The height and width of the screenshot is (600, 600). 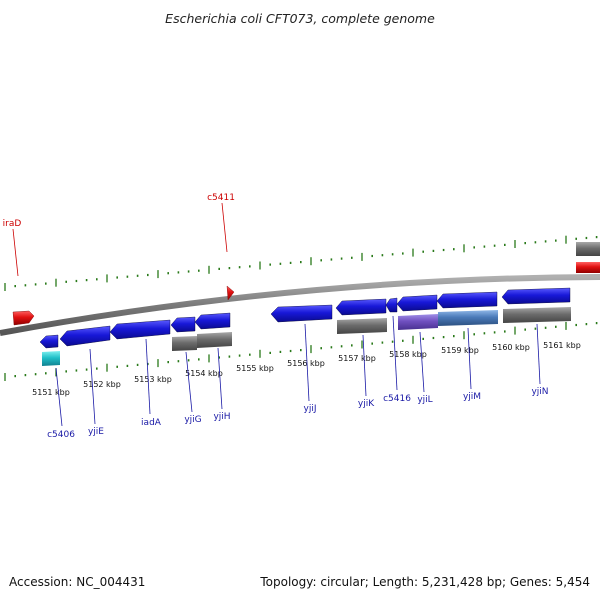 What do you see at coordinates (221, 417) in the screenshot?
I see `gene-label-yjiH: yjiH` at bounding box center [221, 417].